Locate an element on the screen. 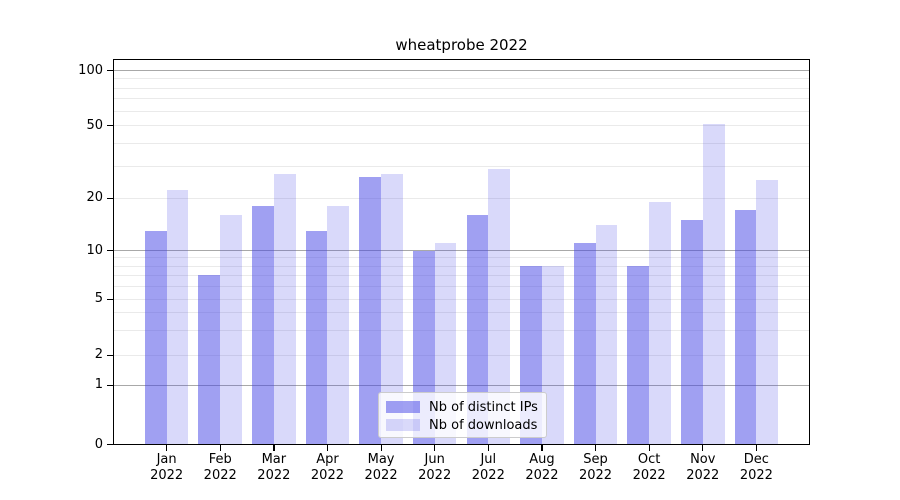  legend-item-distinct-ips: Nb of distinct IPs is located at coordinates (466, 407).